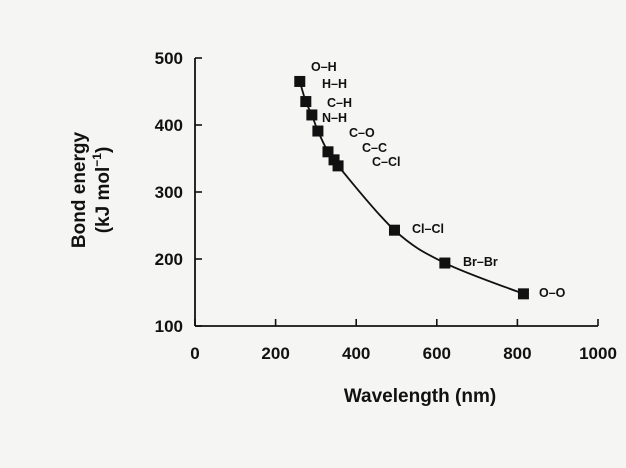  What do you see at coordinates (356, 353) in the screenshot?
I see `x-tick-label: 400` at bounding box center [356, 353].